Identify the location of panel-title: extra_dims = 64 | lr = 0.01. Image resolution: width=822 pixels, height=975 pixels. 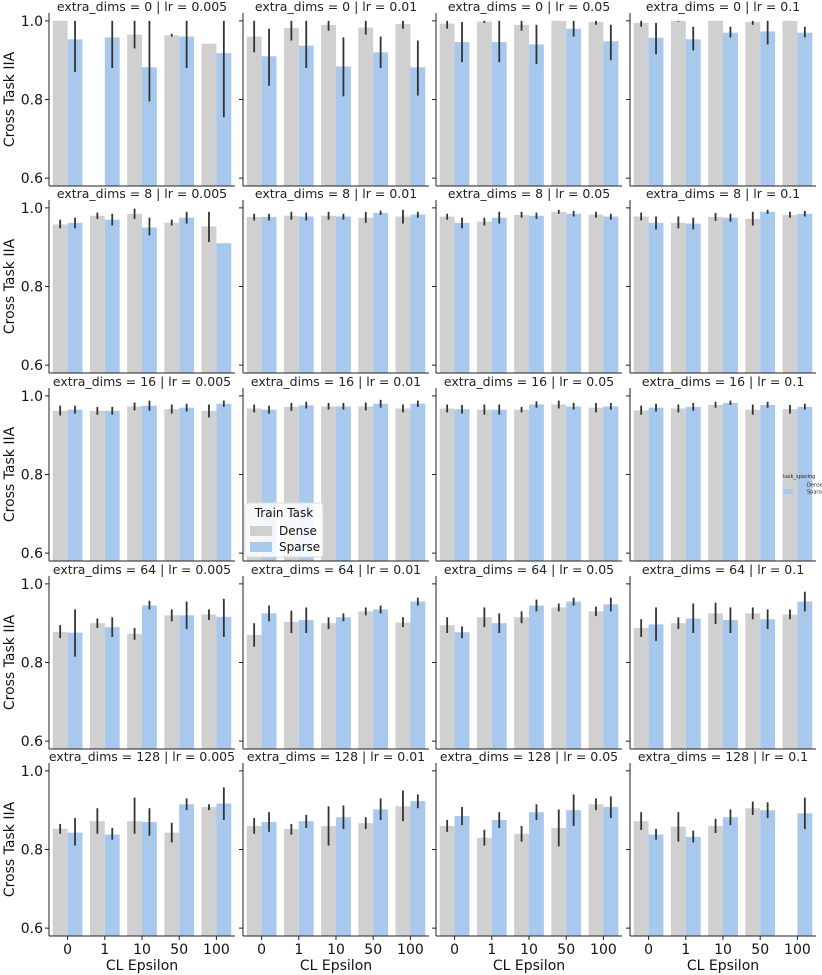
(336, 569).